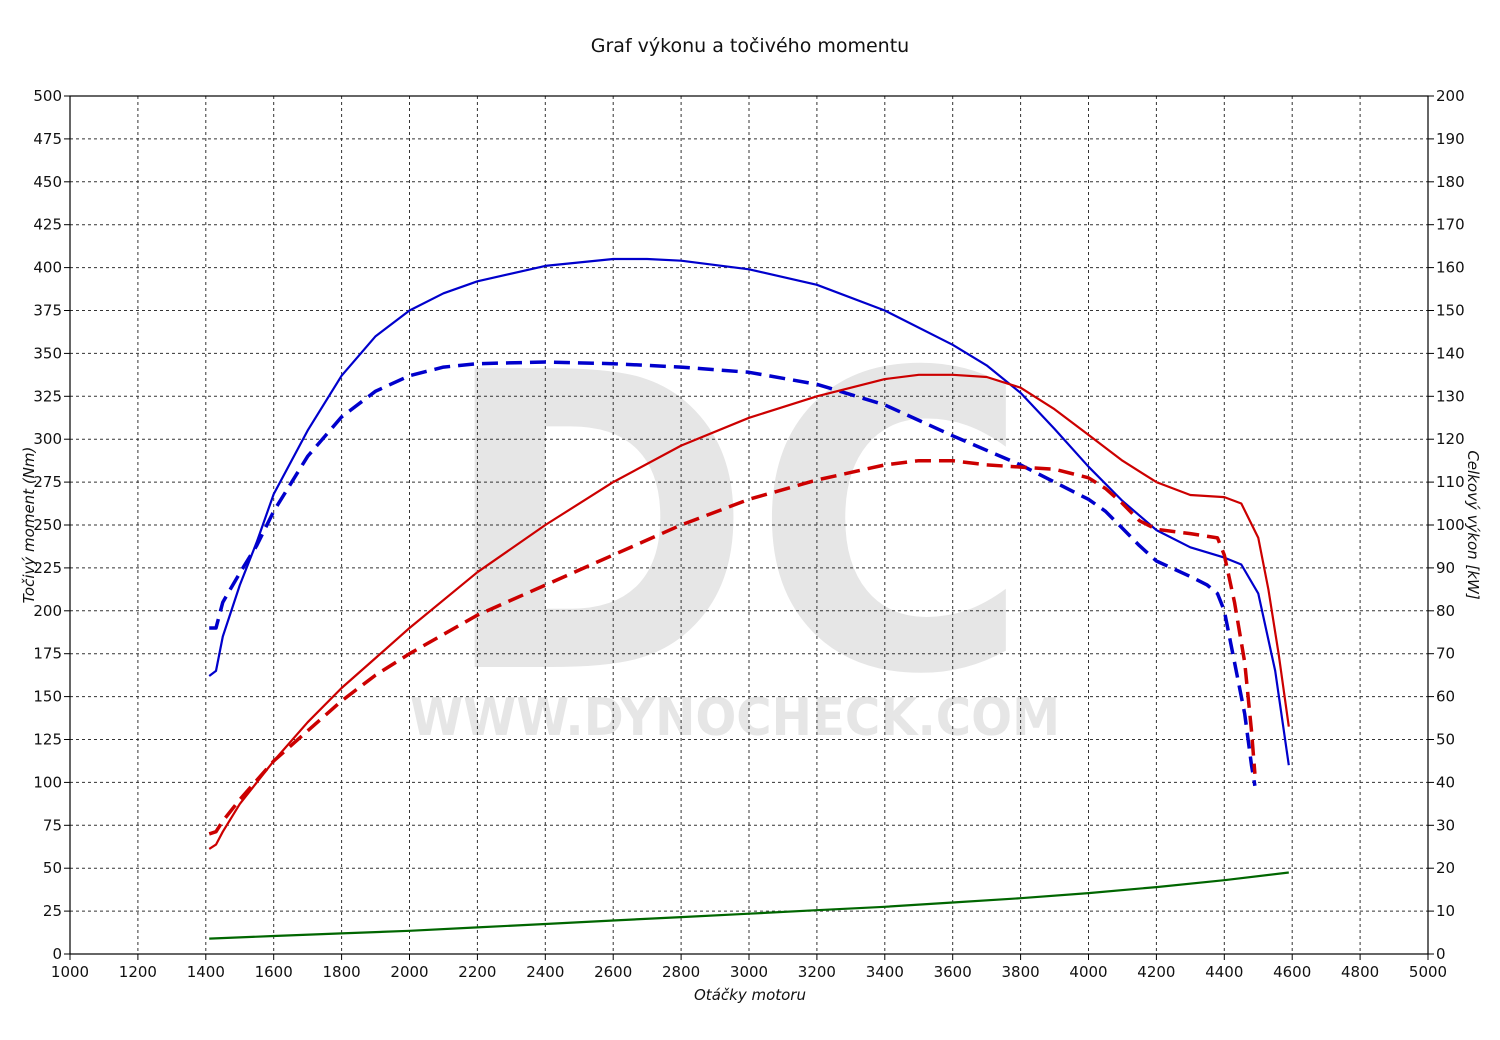  I want to click on x-tick-label: 3200, so click(817, 972).